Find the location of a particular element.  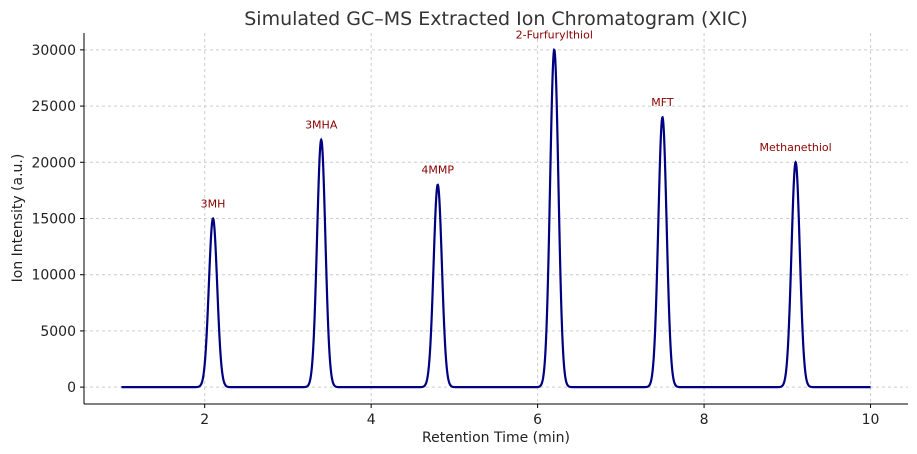

peak-label: 2-Furfurylthiol is located at coordinates (554, 35).